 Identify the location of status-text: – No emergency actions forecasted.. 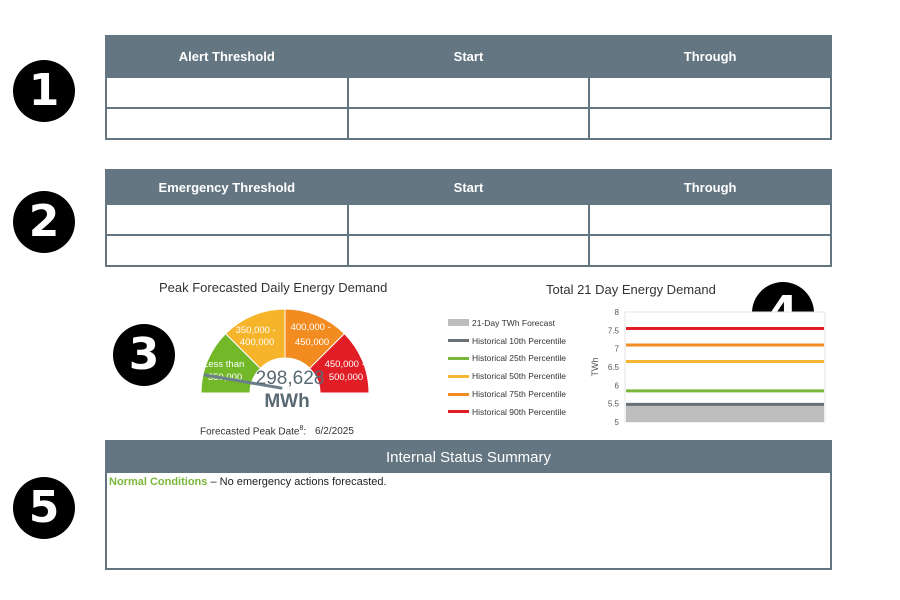
(297, 482).